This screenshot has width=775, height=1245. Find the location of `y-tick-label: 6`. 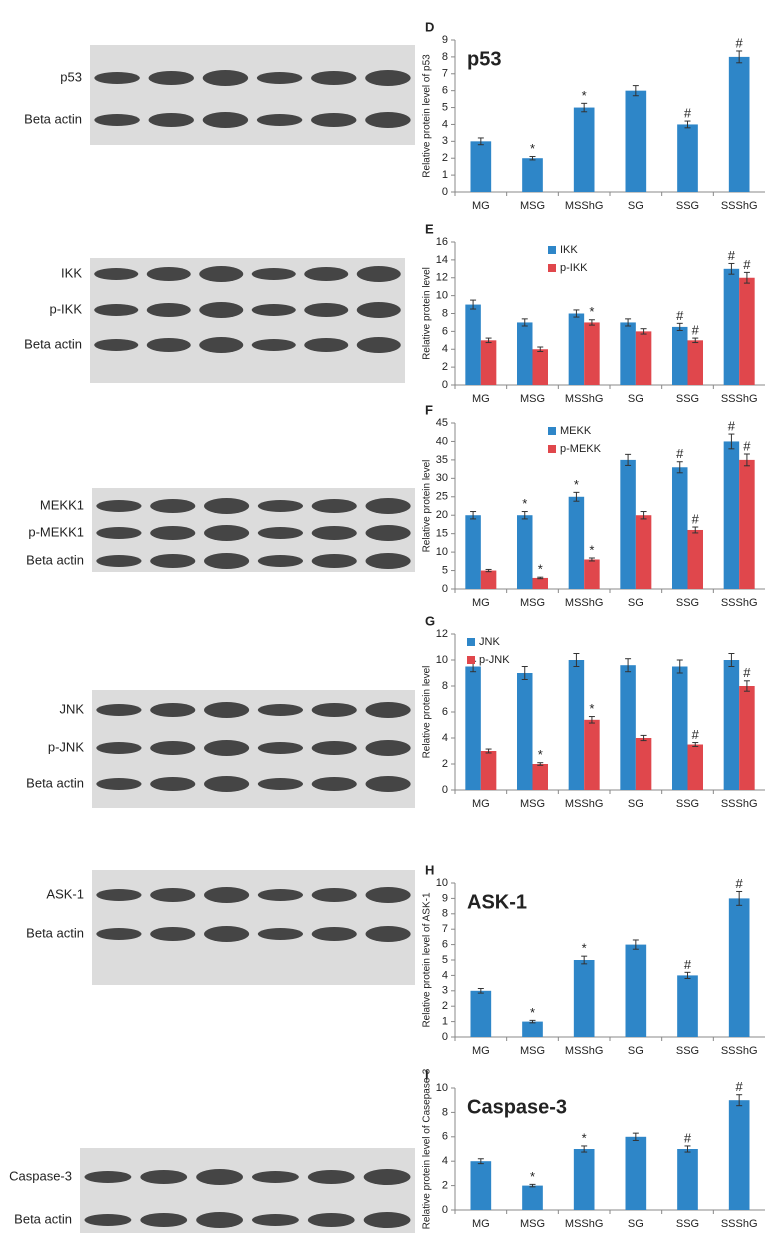

y-tick-label: 6 is located at coordinates (445, 945).